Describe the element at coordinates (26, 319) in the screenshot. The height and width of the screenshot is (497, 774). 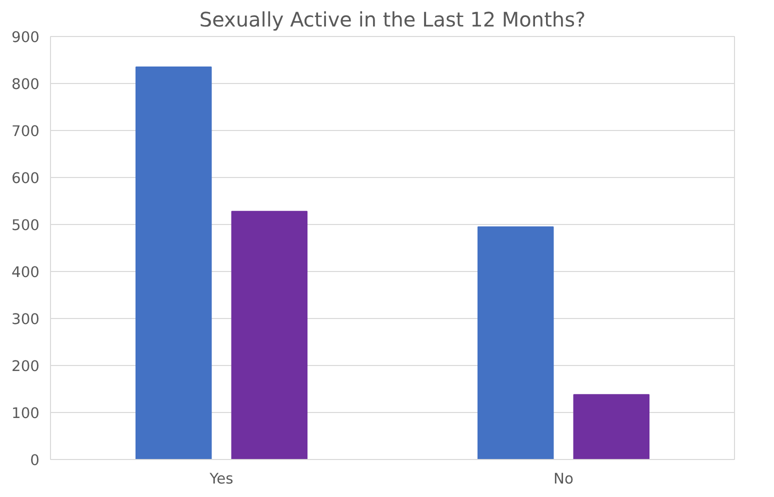
I see `y-tick-label: 300` at that location.